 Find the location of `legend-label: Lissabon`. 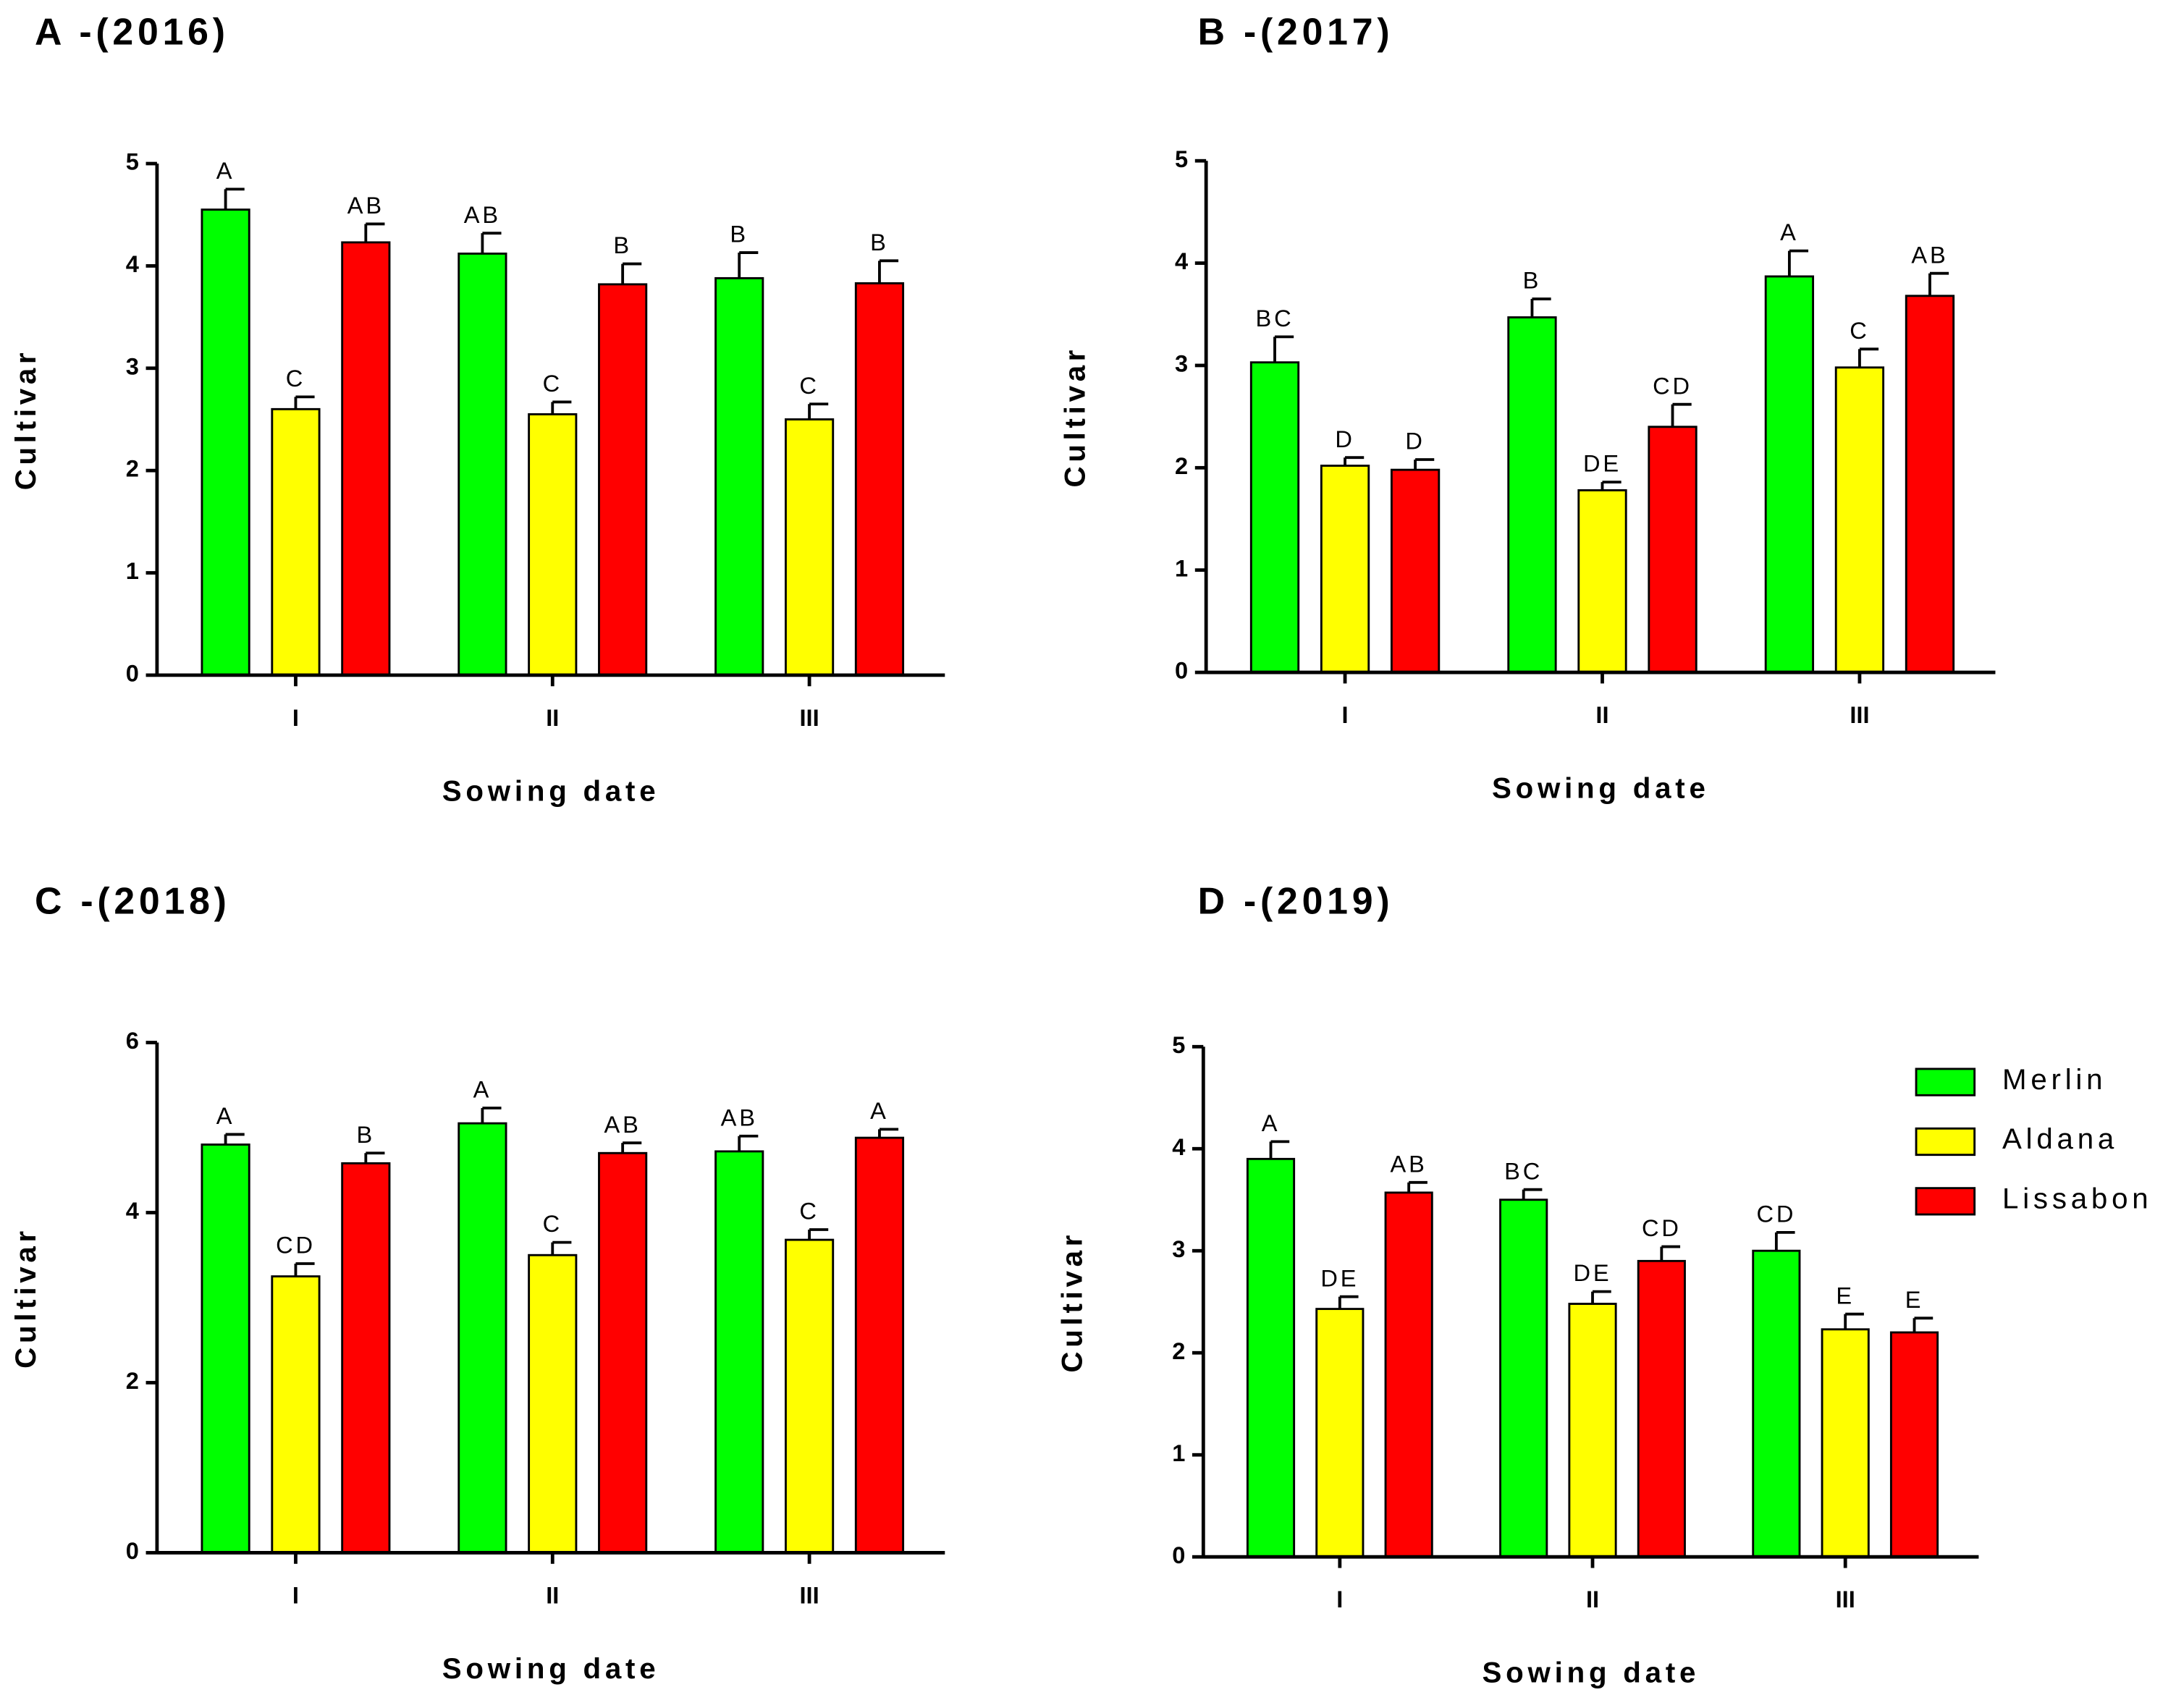

legend-label: Lissabon is located at coordinates (2077, 1199).